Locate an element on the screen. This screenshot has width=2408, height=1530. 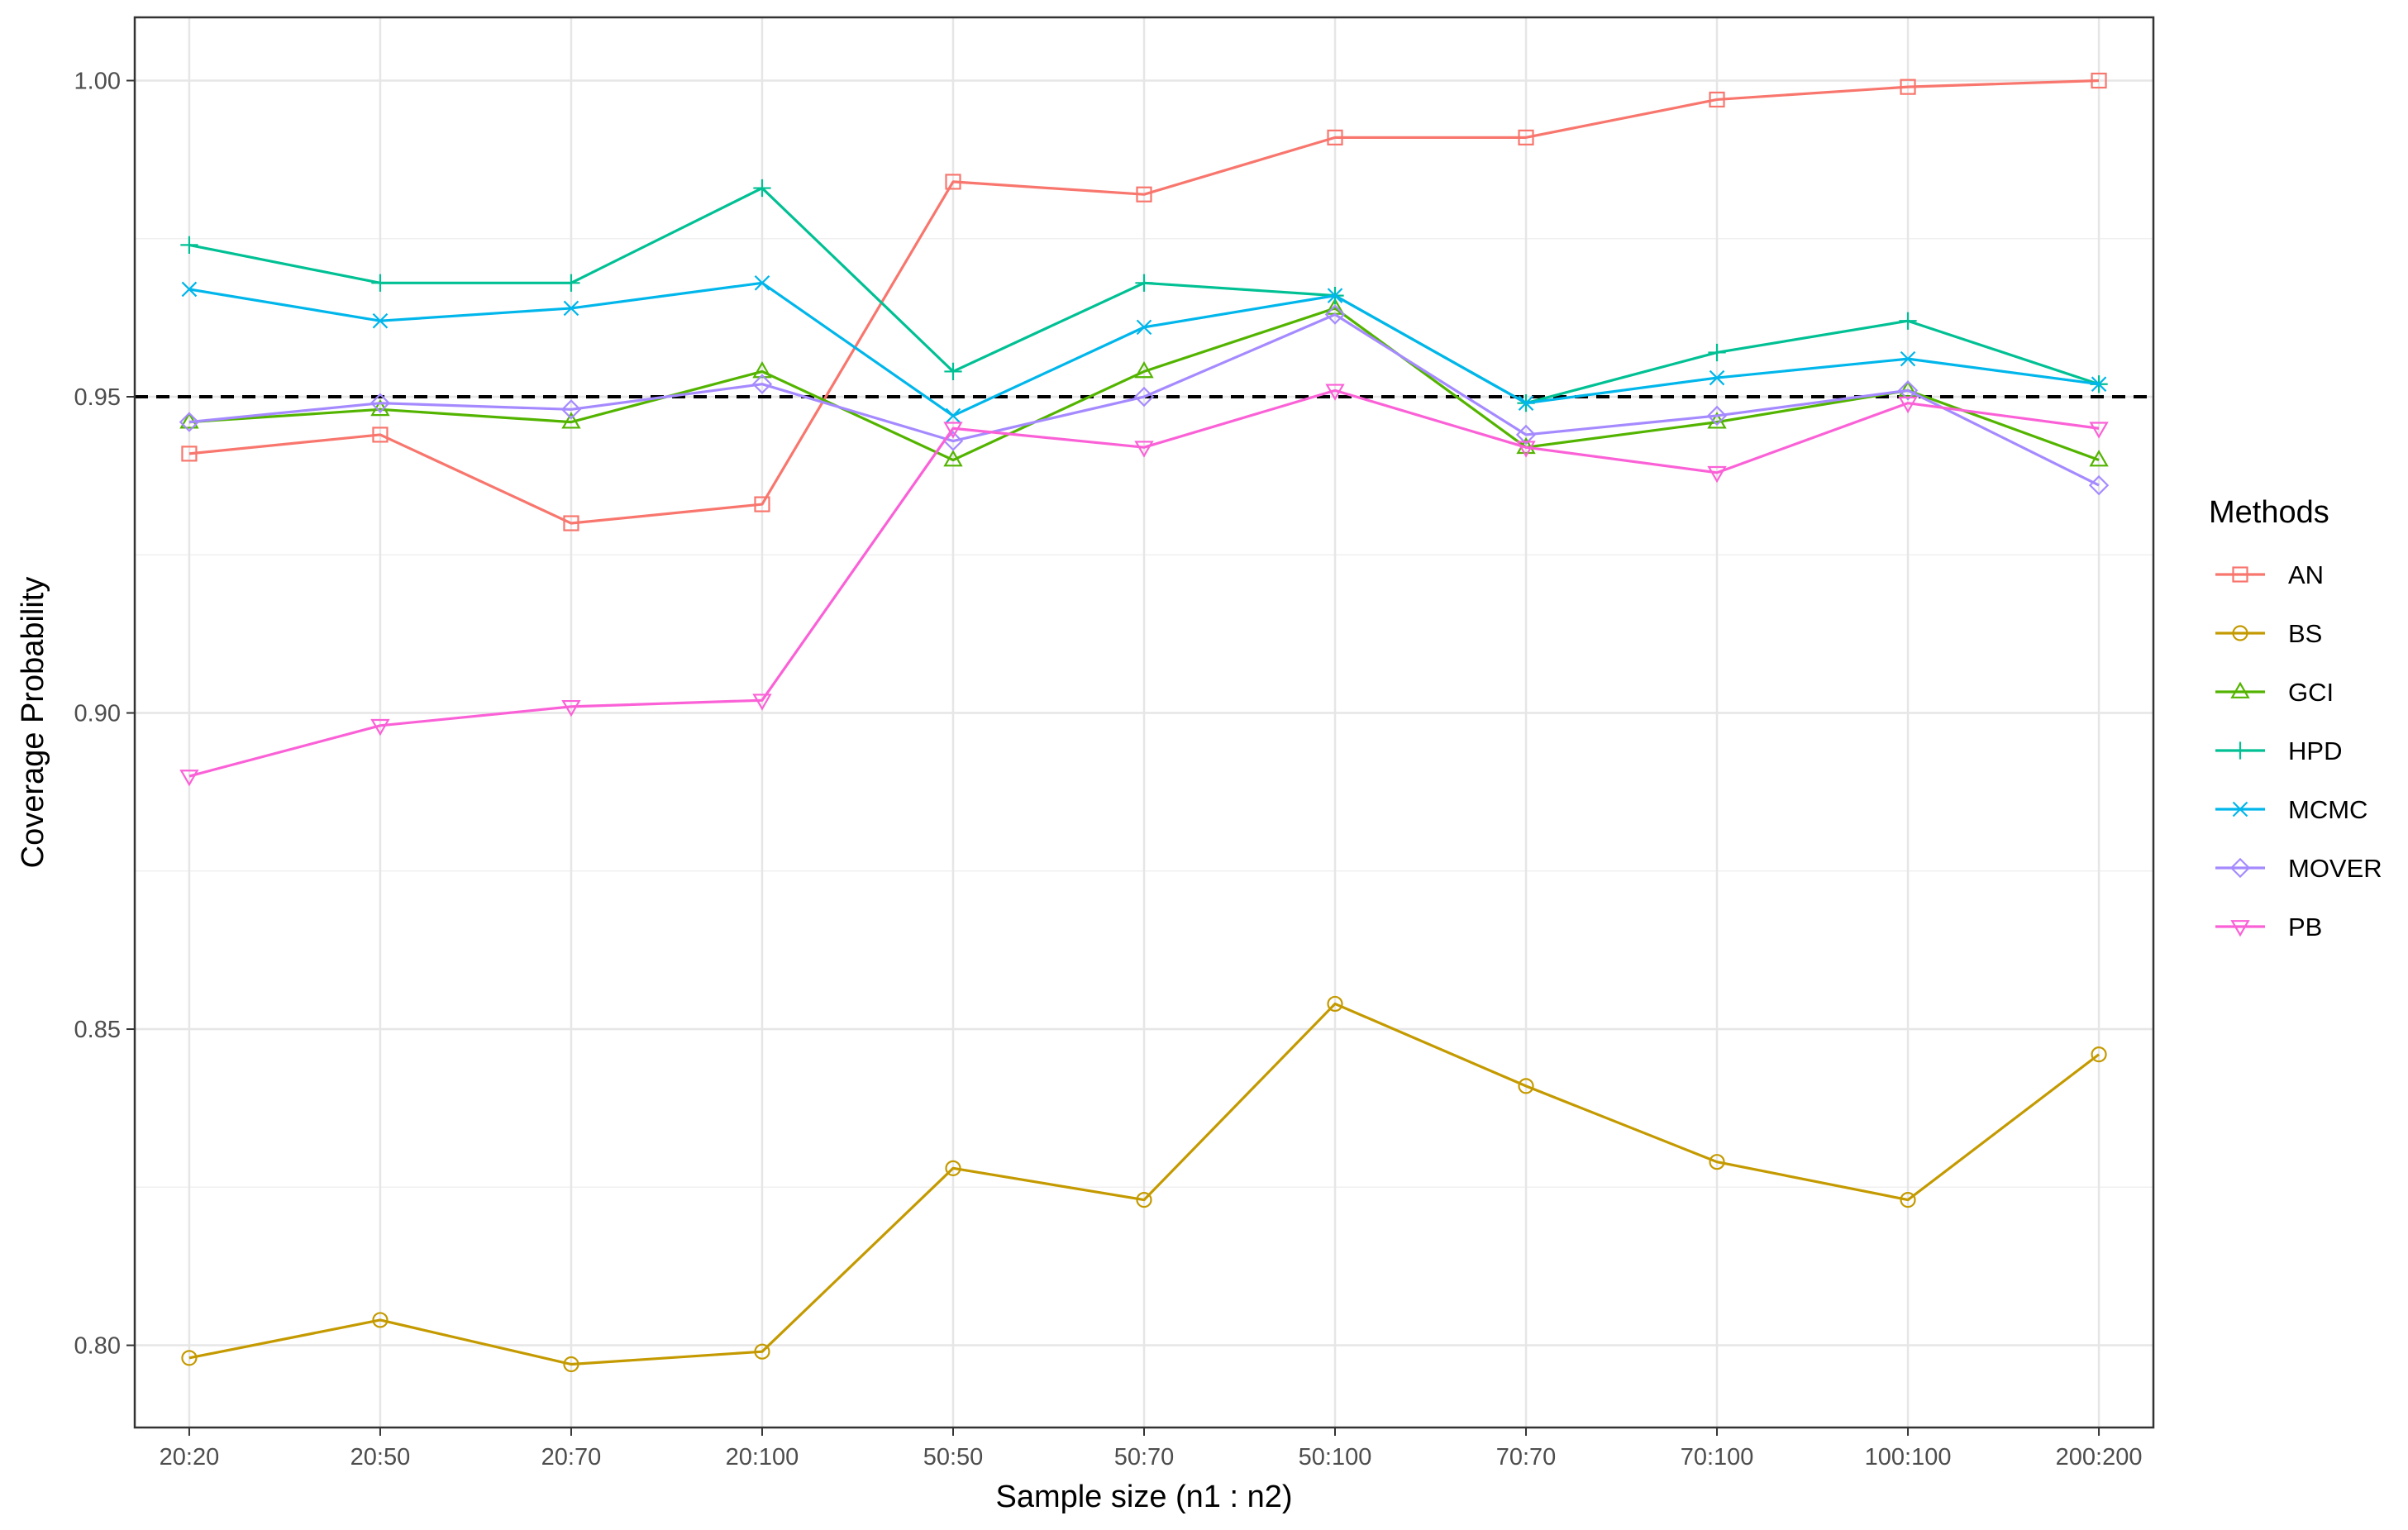
y-tick-label: 1.00 is located at coordinates (97, 82).